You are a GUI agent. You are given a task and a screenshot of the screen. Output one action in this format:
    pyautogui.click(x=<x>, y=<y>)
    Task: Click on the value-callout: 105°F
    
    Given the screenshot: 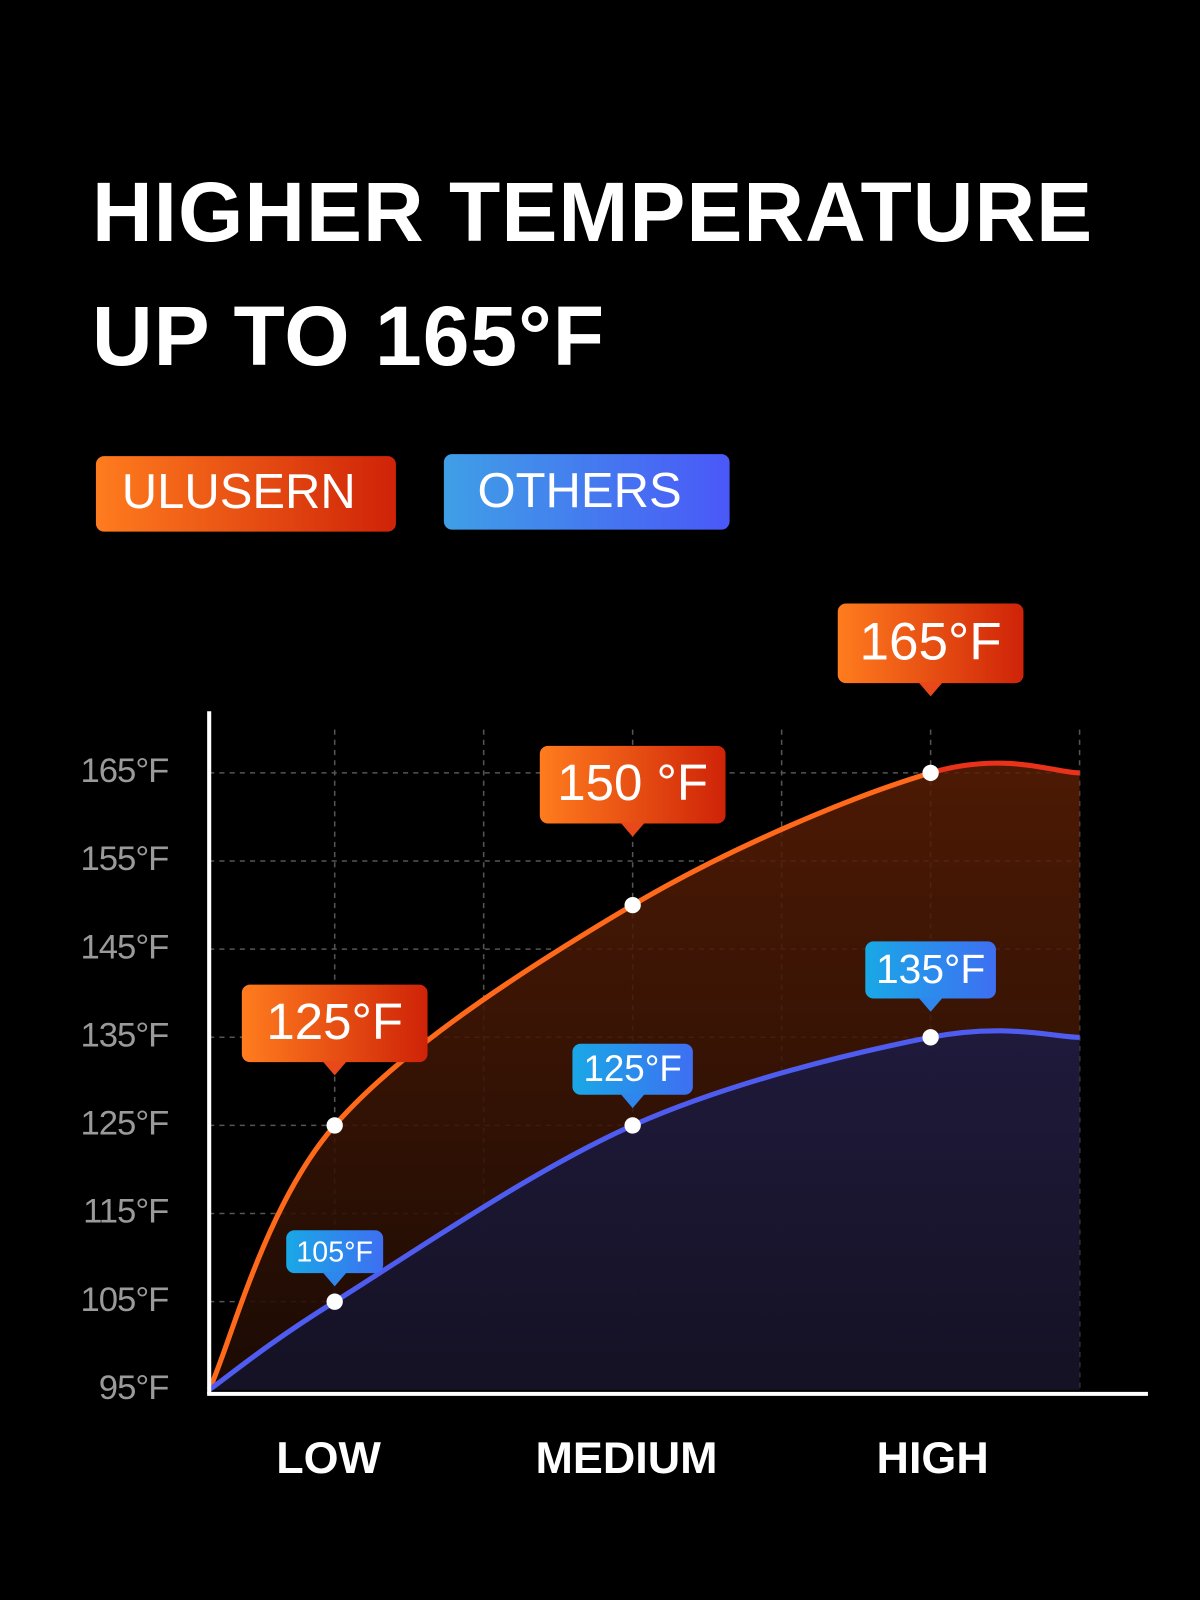 What is the action you would take?
    pyautogui.click(x=335, y=1258)
    